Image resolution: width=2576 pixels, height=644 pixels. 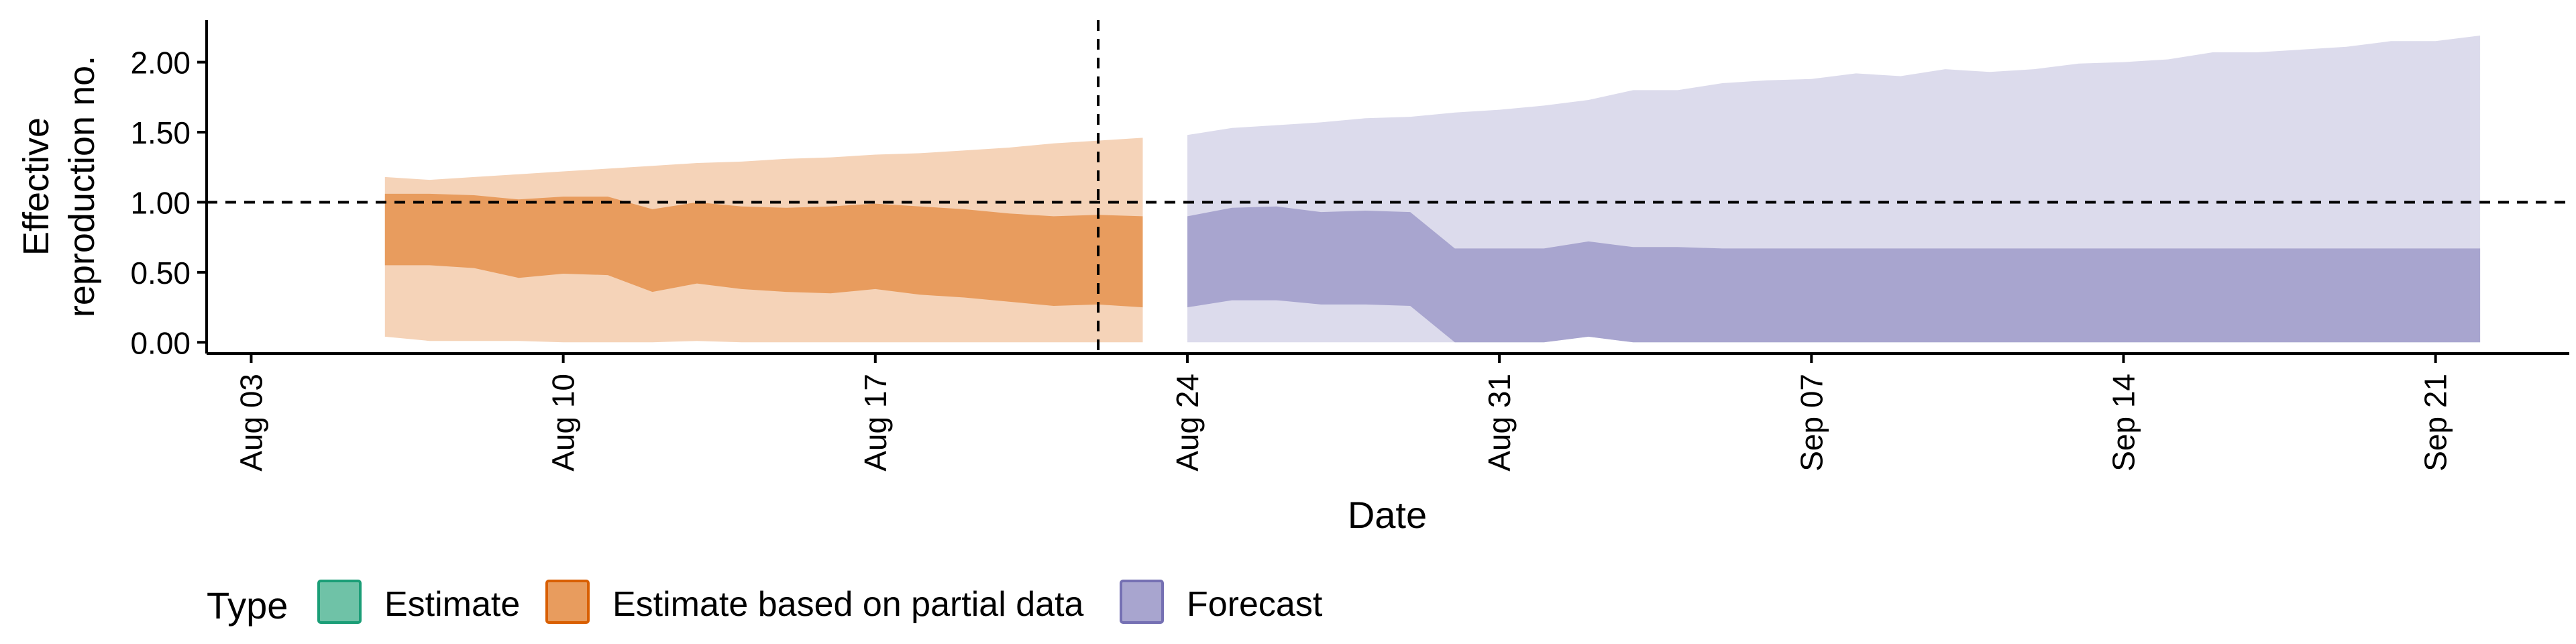 What do you see at coordinates (339, 602) in the screenshot?
I see `legend-key-estimate` at bounding box center [339, 602].